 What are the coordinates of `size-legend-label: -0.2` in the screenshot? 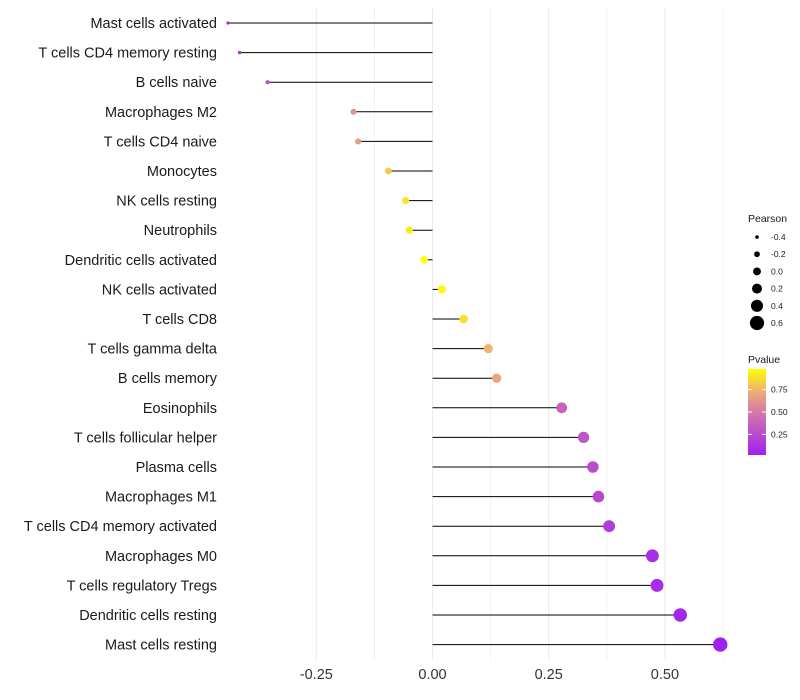 It's located at (778, 254).